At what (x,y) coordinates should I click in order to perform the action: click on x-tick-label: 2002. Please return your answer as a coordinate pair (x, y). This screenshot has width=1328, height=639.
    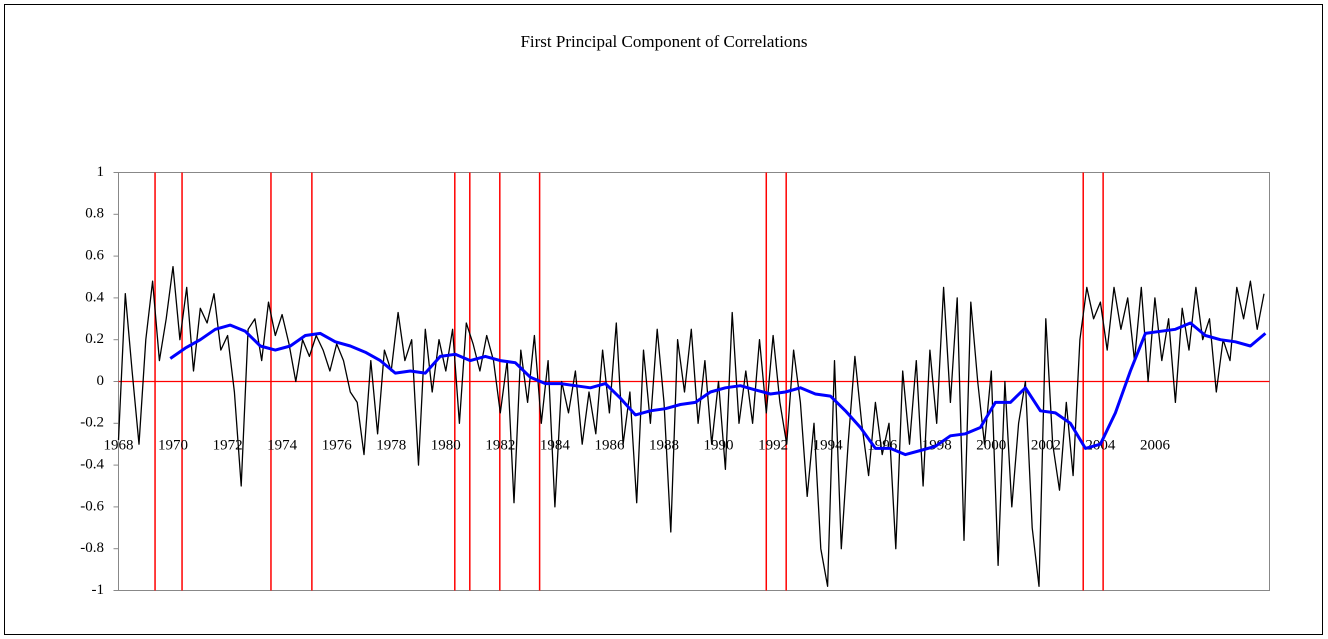
    Looking at the image, I should click on (1046, 445).